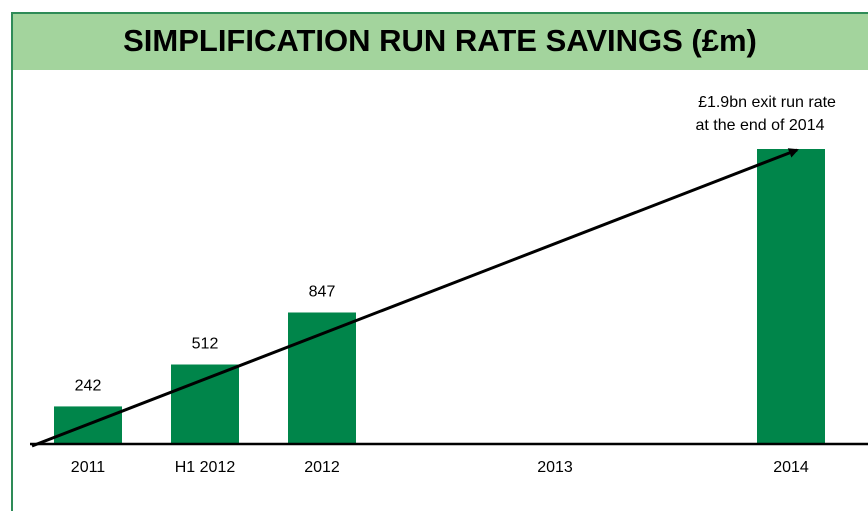  What do you see at coordinates (88, 467) in the screenshot?
I see `x-tick-label: 2011` at bounding box center [88, 467].